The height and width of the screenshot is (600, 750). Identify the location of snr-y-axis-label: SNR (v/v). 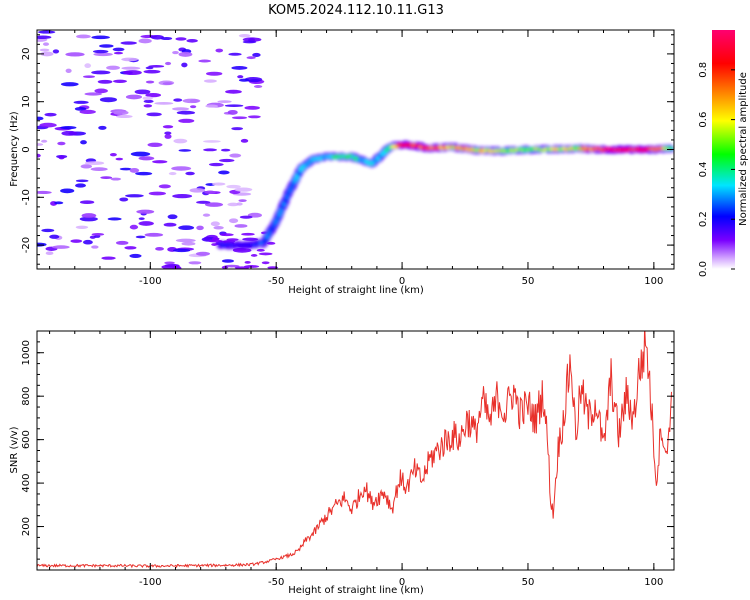
(14, 449).